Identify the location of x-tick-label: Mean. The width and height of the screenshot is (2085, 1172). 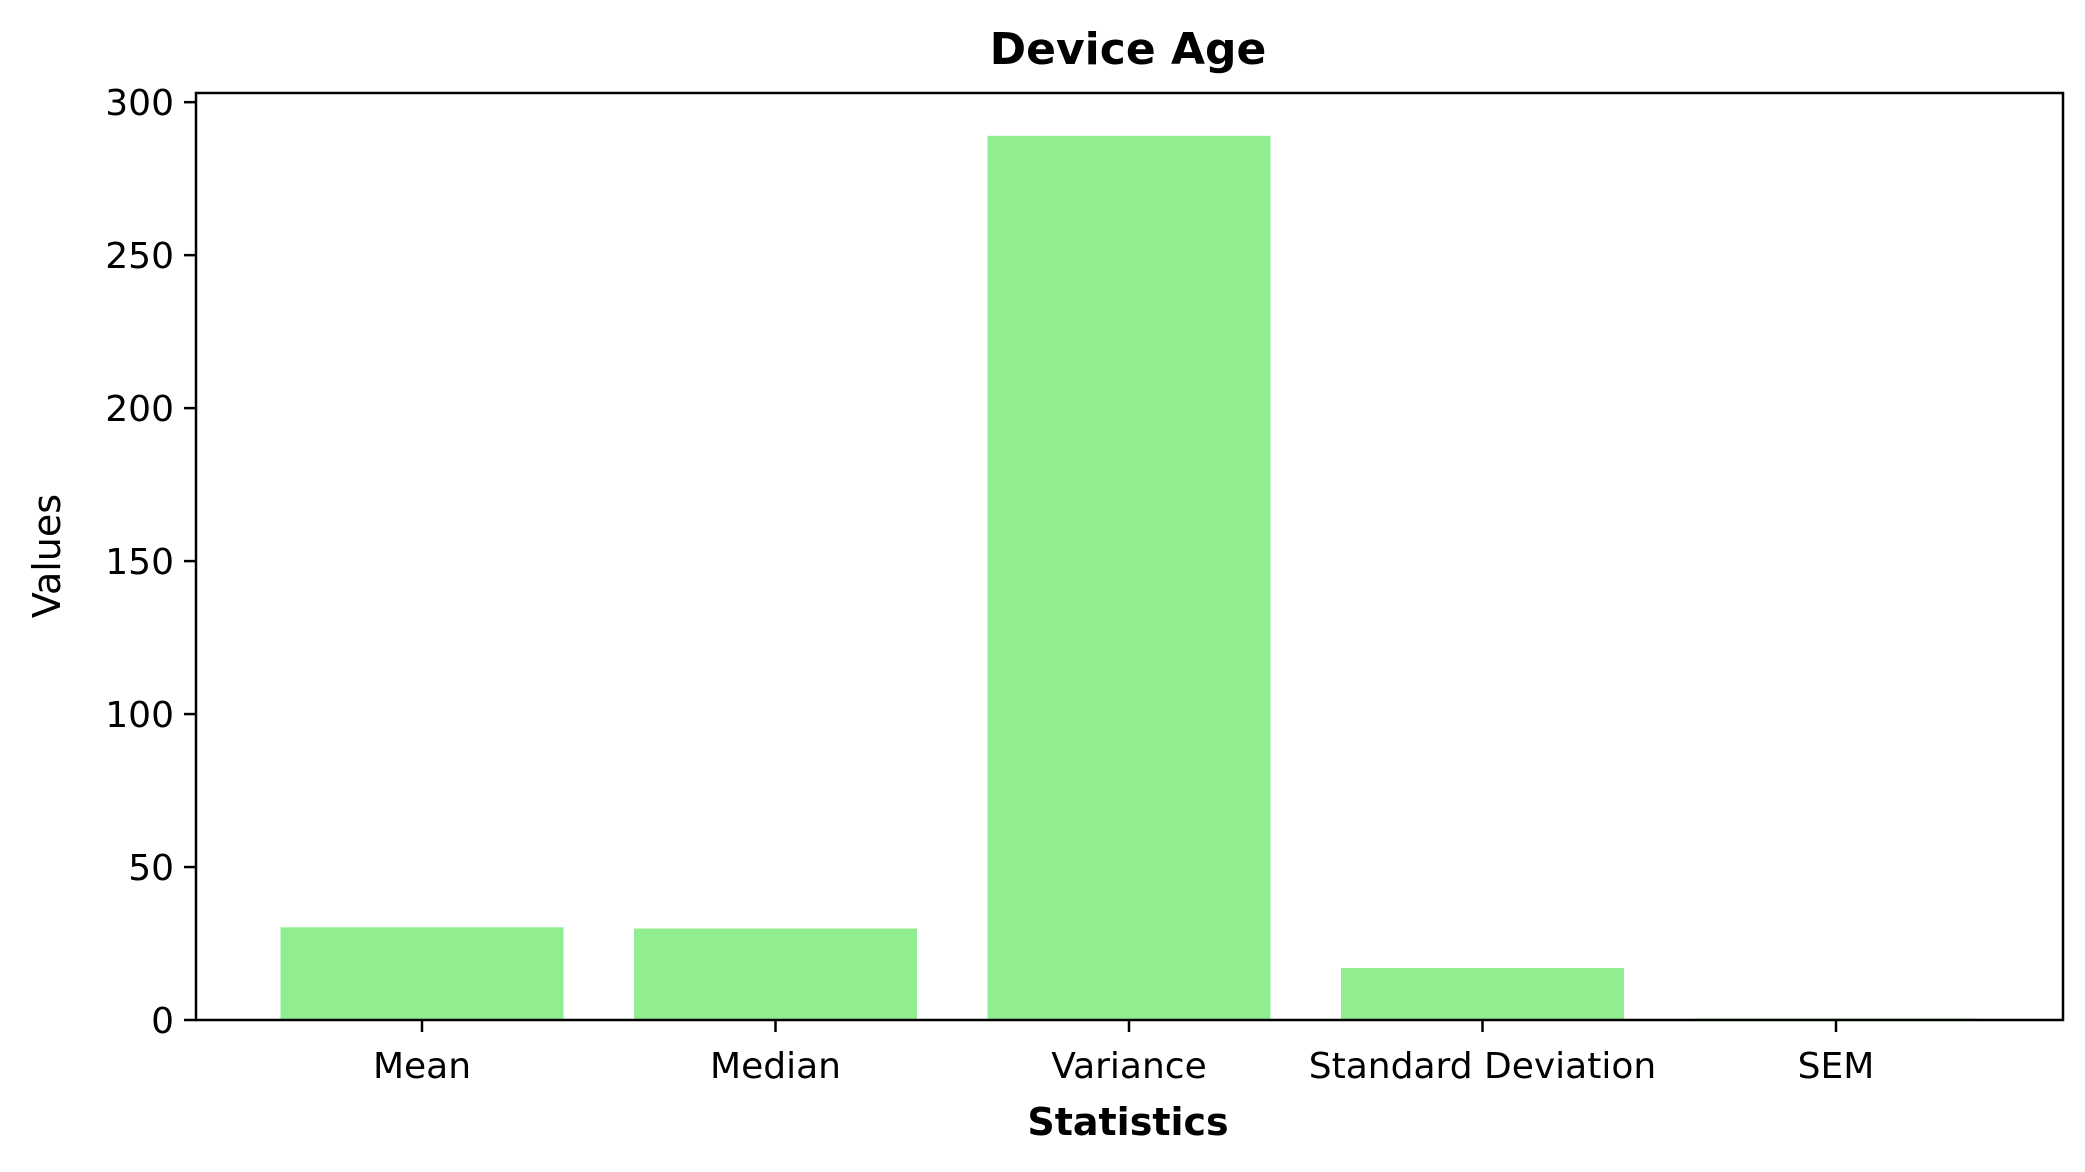
(422, 1066).